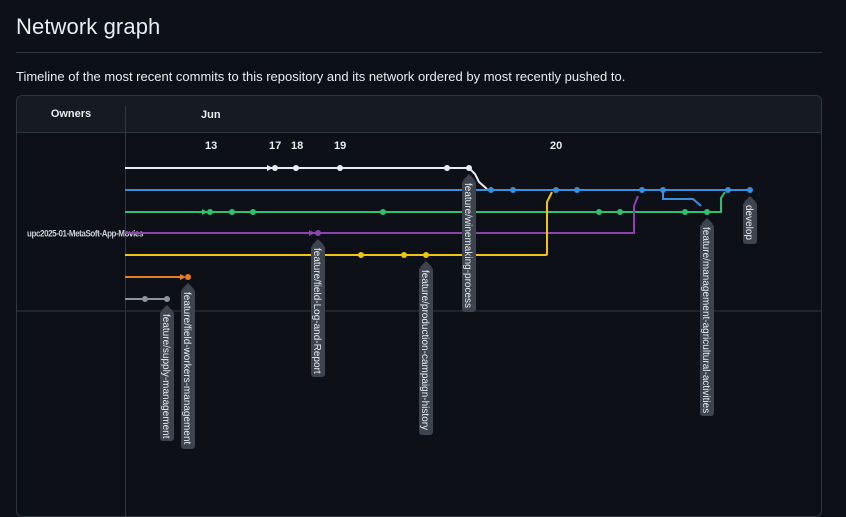 The width and height of the screenshot is (846, 517). I want to click on svg-text: feature/field-Log-and-Report, so click(316, 311).